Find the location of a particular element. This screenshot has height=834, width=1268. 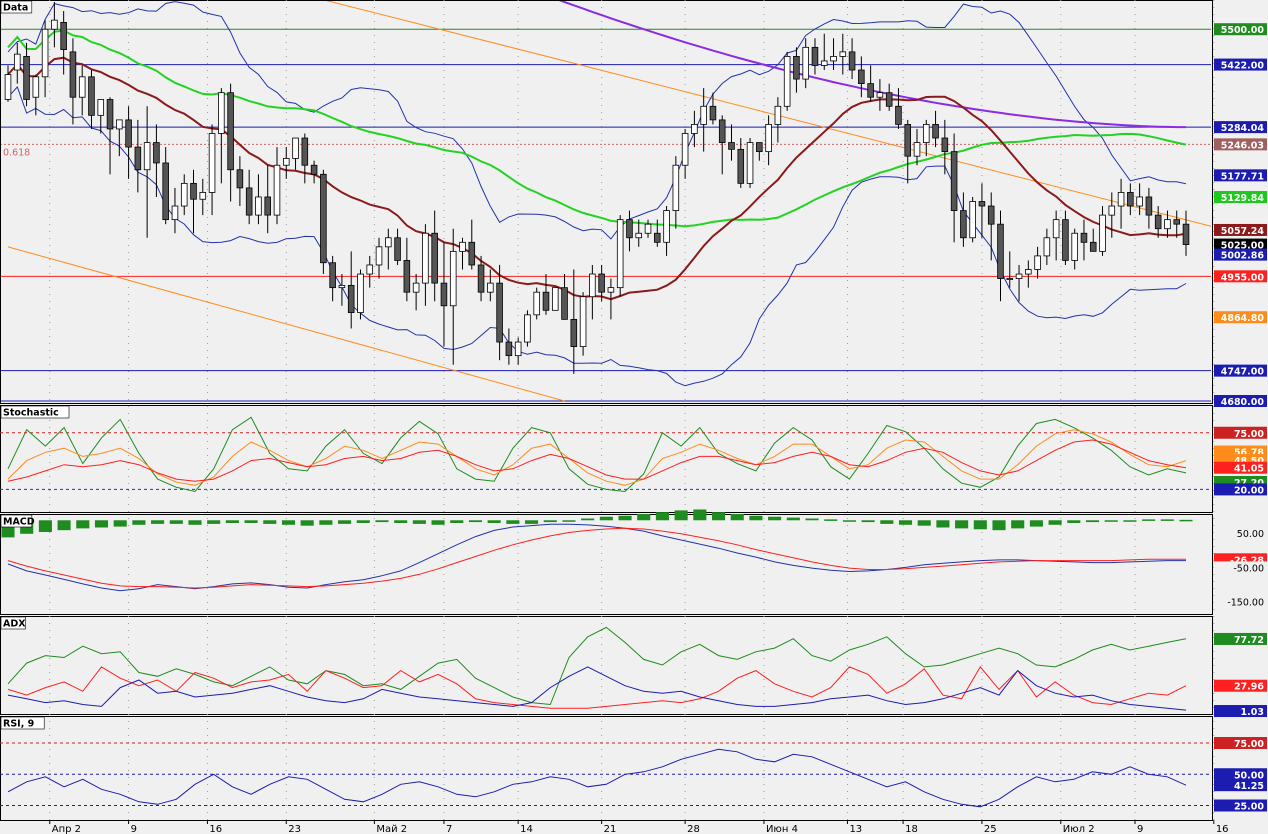

price-label-8-text: 5002.86 is located at coordinates (1243, 256).